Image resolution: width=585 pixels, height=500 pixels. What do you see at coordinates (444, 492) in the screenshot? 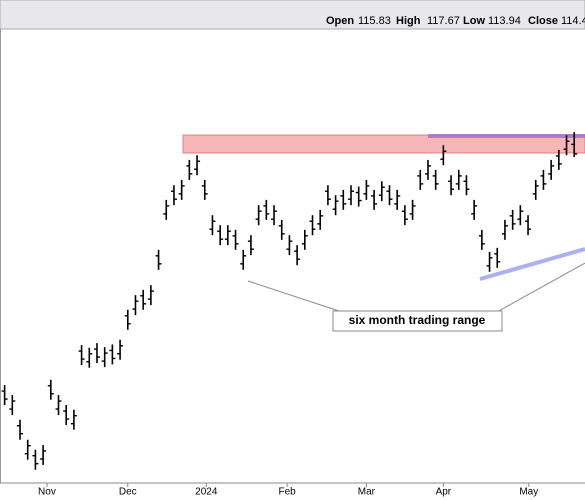
I see `x-tick-label: Apr` at bounding box center [444, 492].